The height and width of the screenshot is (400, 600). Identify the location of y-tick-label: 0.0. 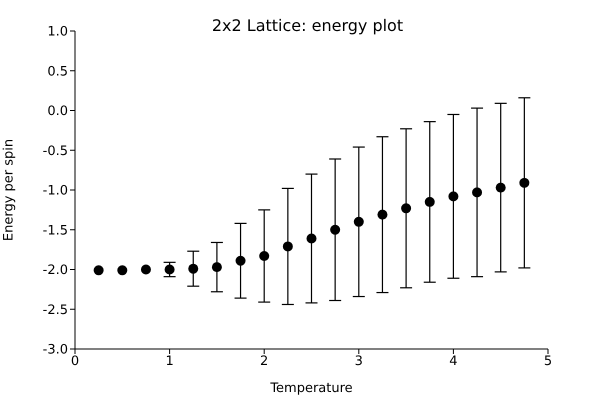
(57, 112).